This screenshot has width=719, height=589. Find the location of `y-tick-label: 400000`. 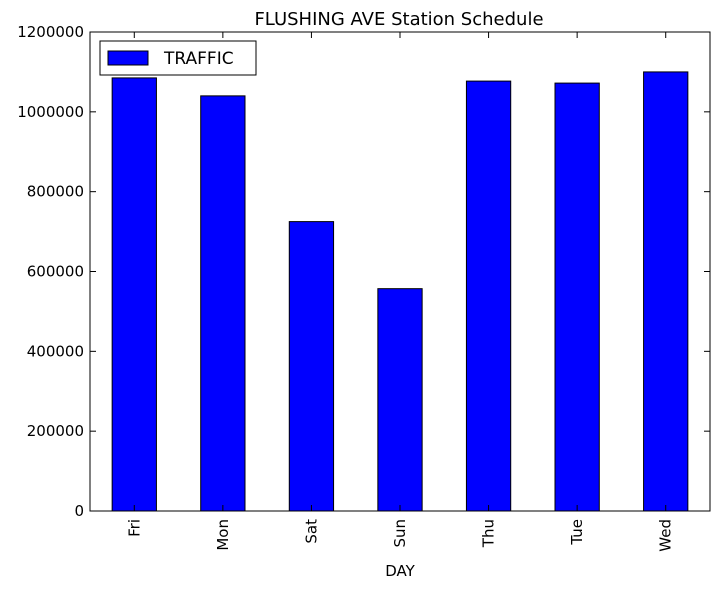

y-tick-label: 400000 is located at coordinates (55, 351).